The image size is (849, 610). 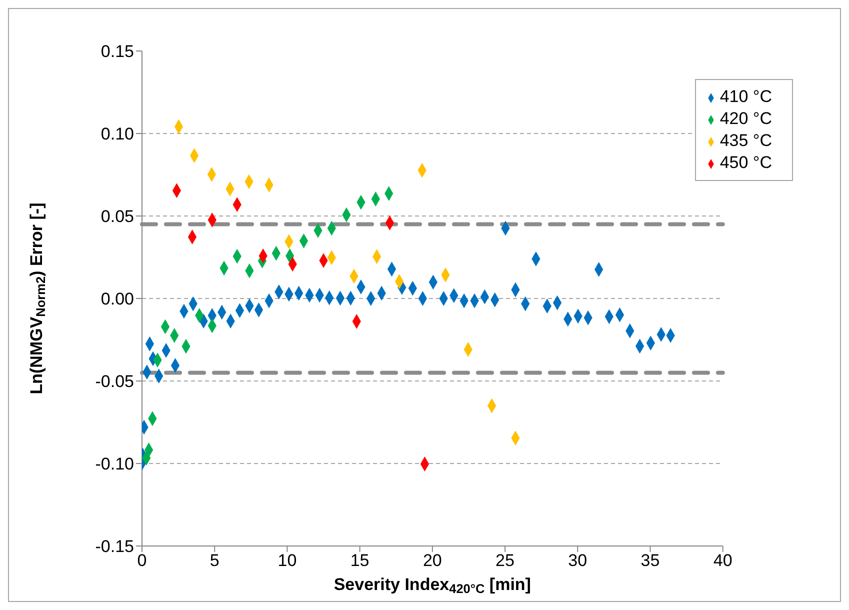 What do you see at coordinates (117, 134) in the screenshot?
I see `y-tick-label: 0.10` at bounding box center [117, 134].